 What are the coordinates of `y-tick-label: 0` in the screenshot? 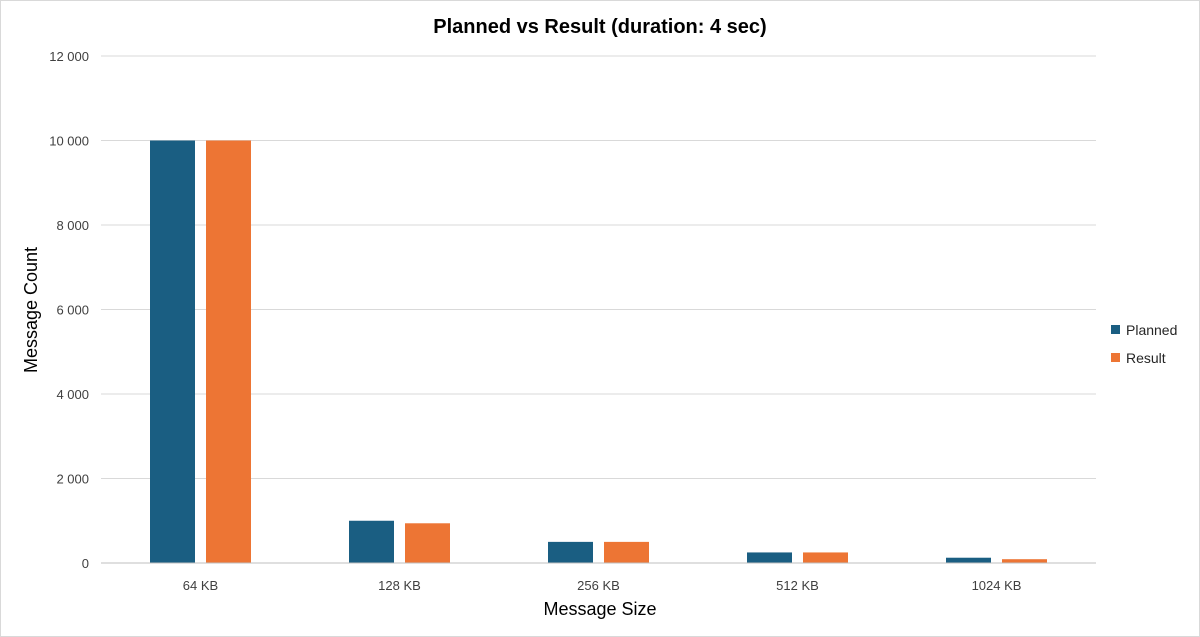 It's located at (85, 563).